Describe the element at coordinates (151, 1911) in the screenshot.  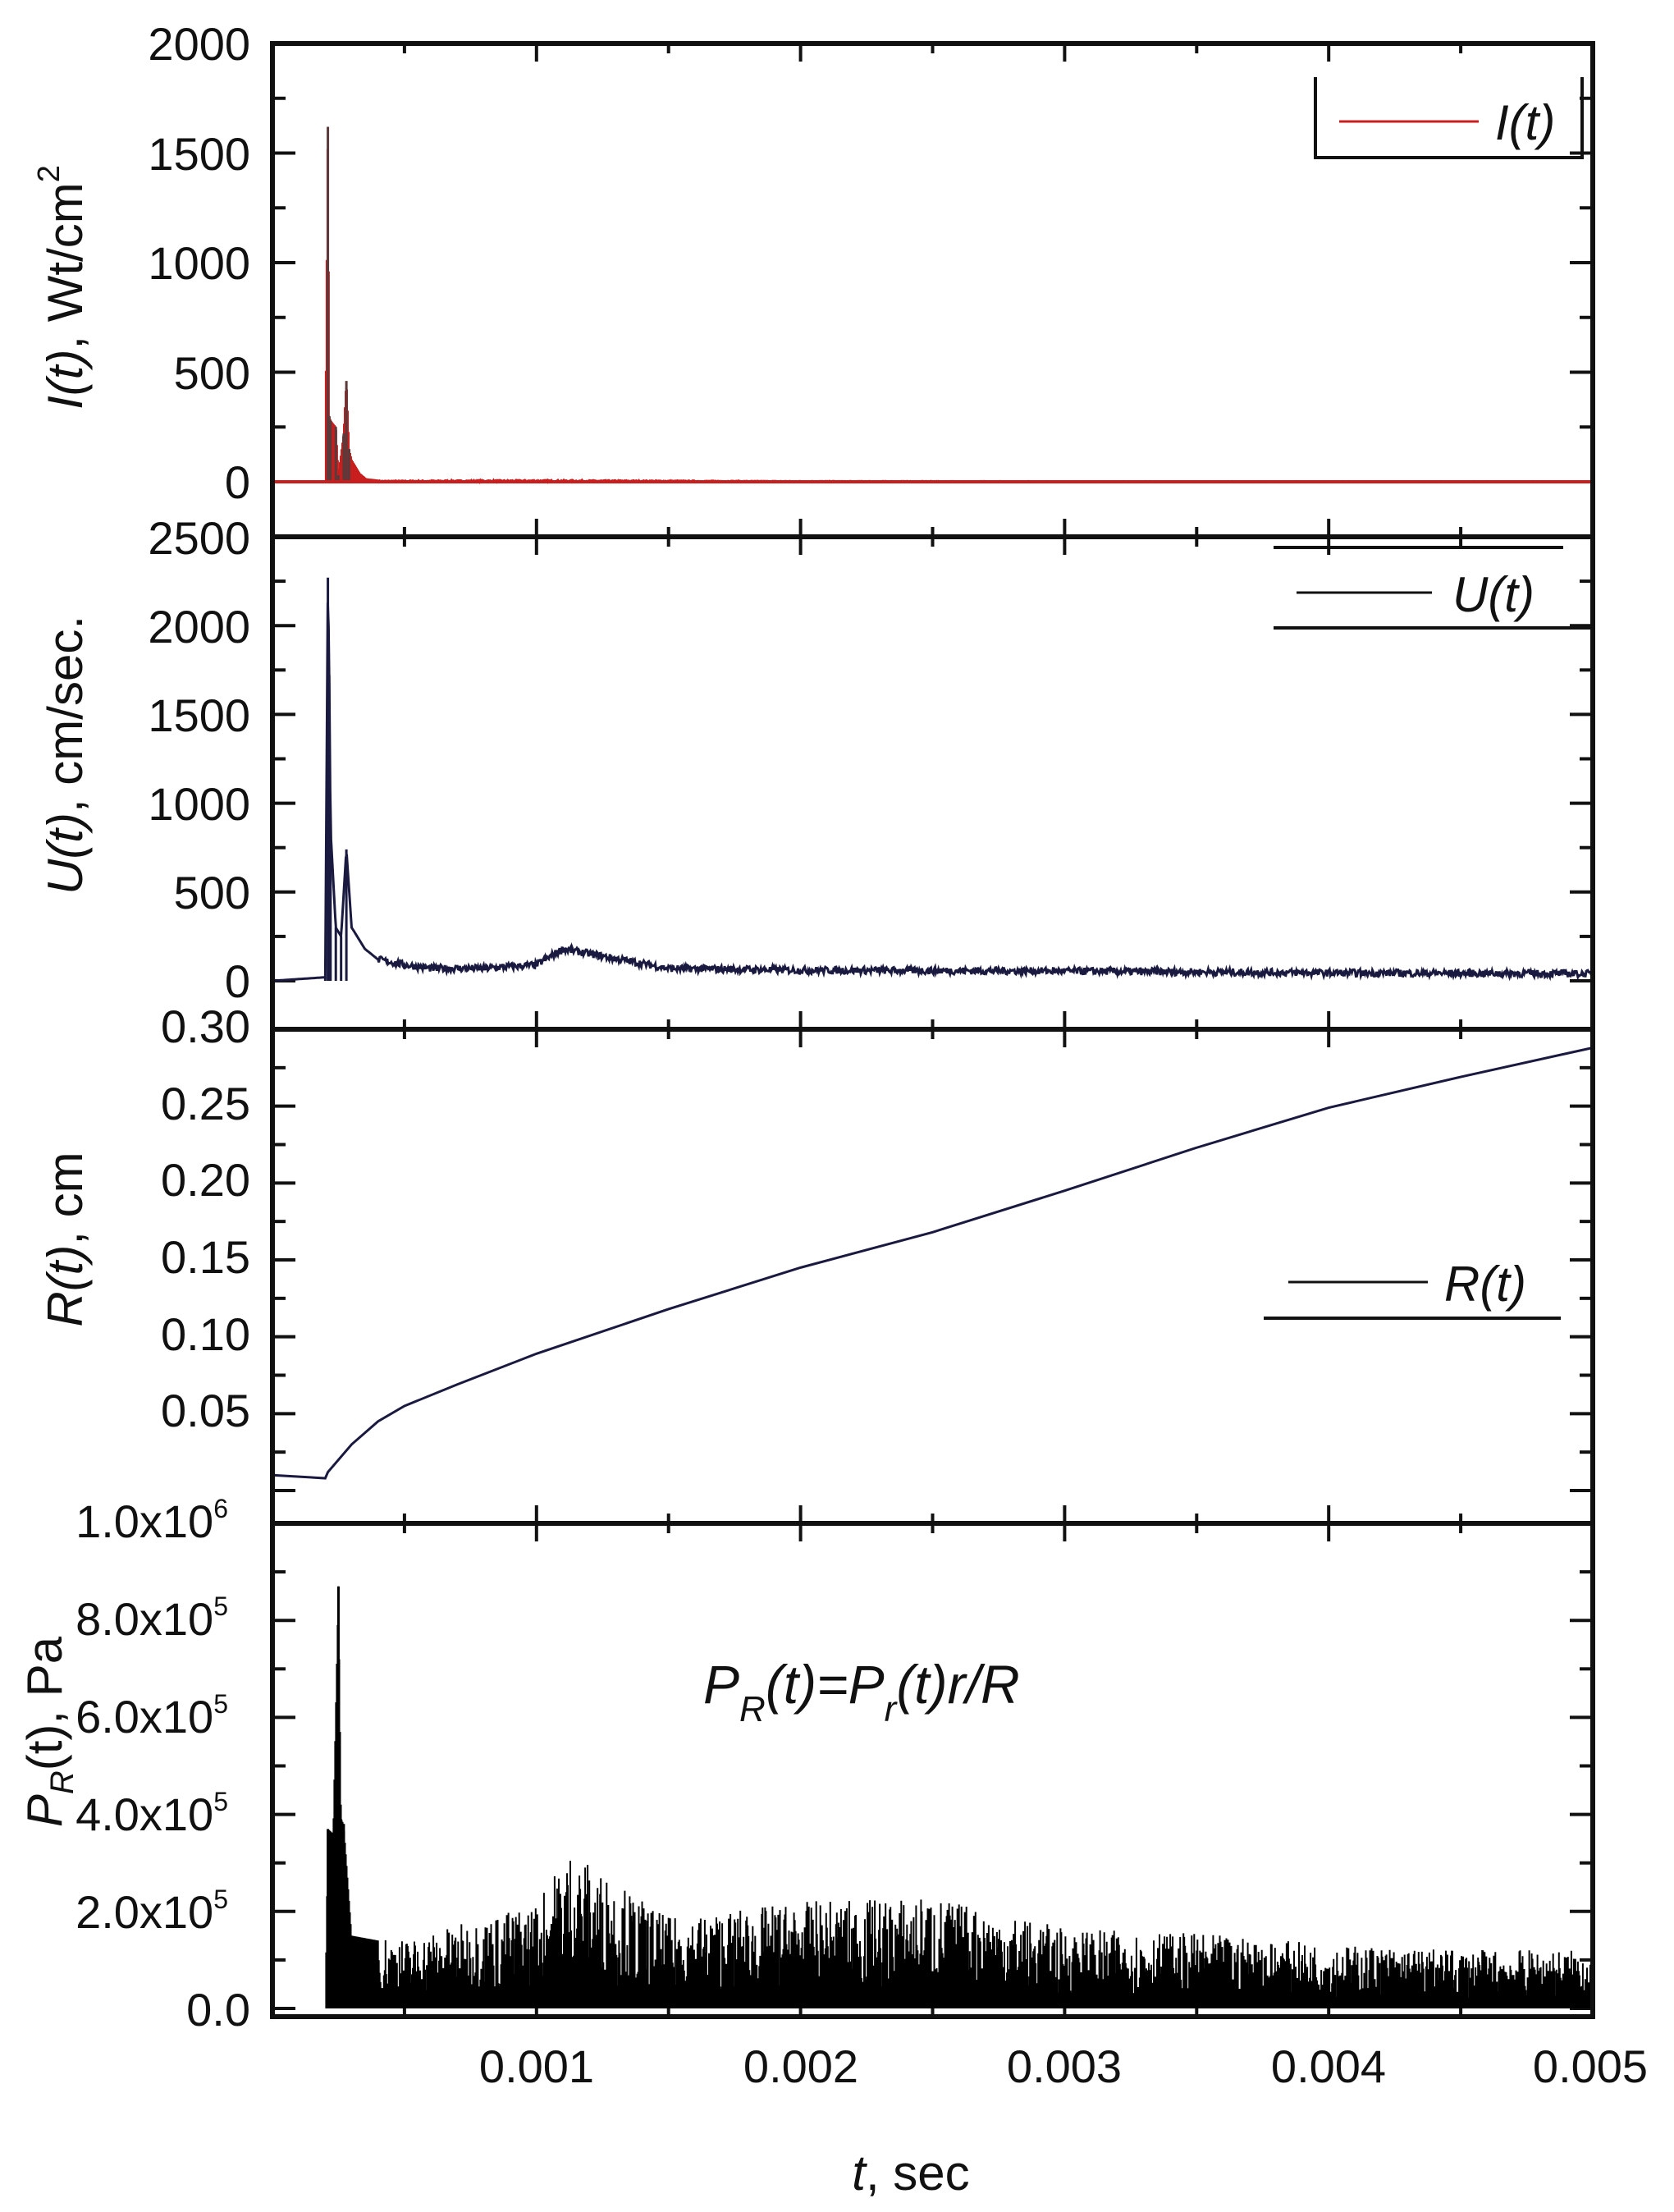
I see `ytick-label: 2.0x105` at that location.